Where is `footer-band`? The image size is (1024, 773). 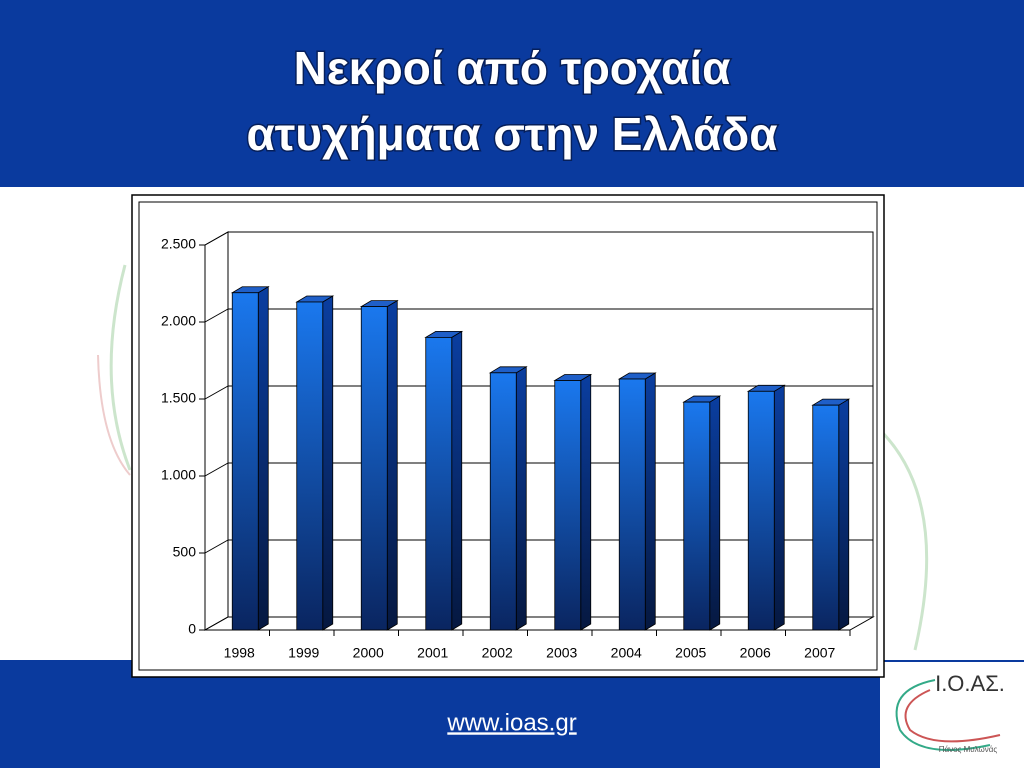 footer-band is located at coordinates (512, 714).